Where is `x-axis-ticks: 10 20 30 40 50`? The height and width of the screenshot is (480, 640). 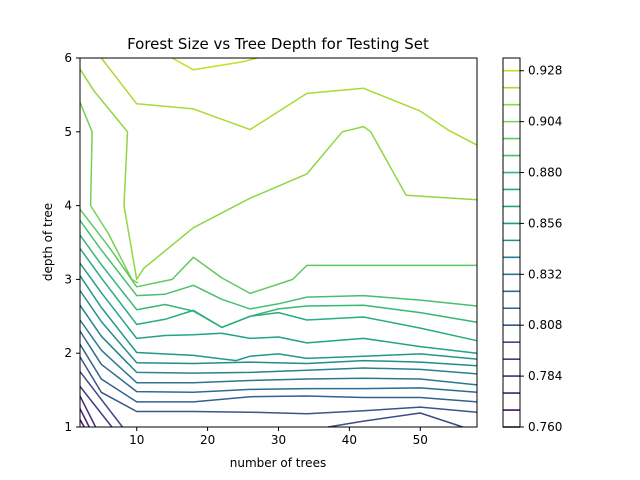
x-axis-ticks: 10 20 30 40 50 is located at coordinates (278, 437).